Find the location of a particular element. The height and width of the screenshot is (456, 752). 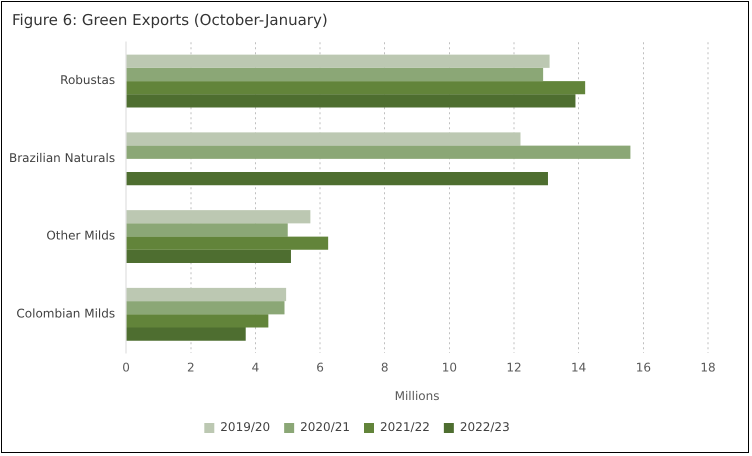

x-tick-label: 12 is located at coordinates (514, 367).